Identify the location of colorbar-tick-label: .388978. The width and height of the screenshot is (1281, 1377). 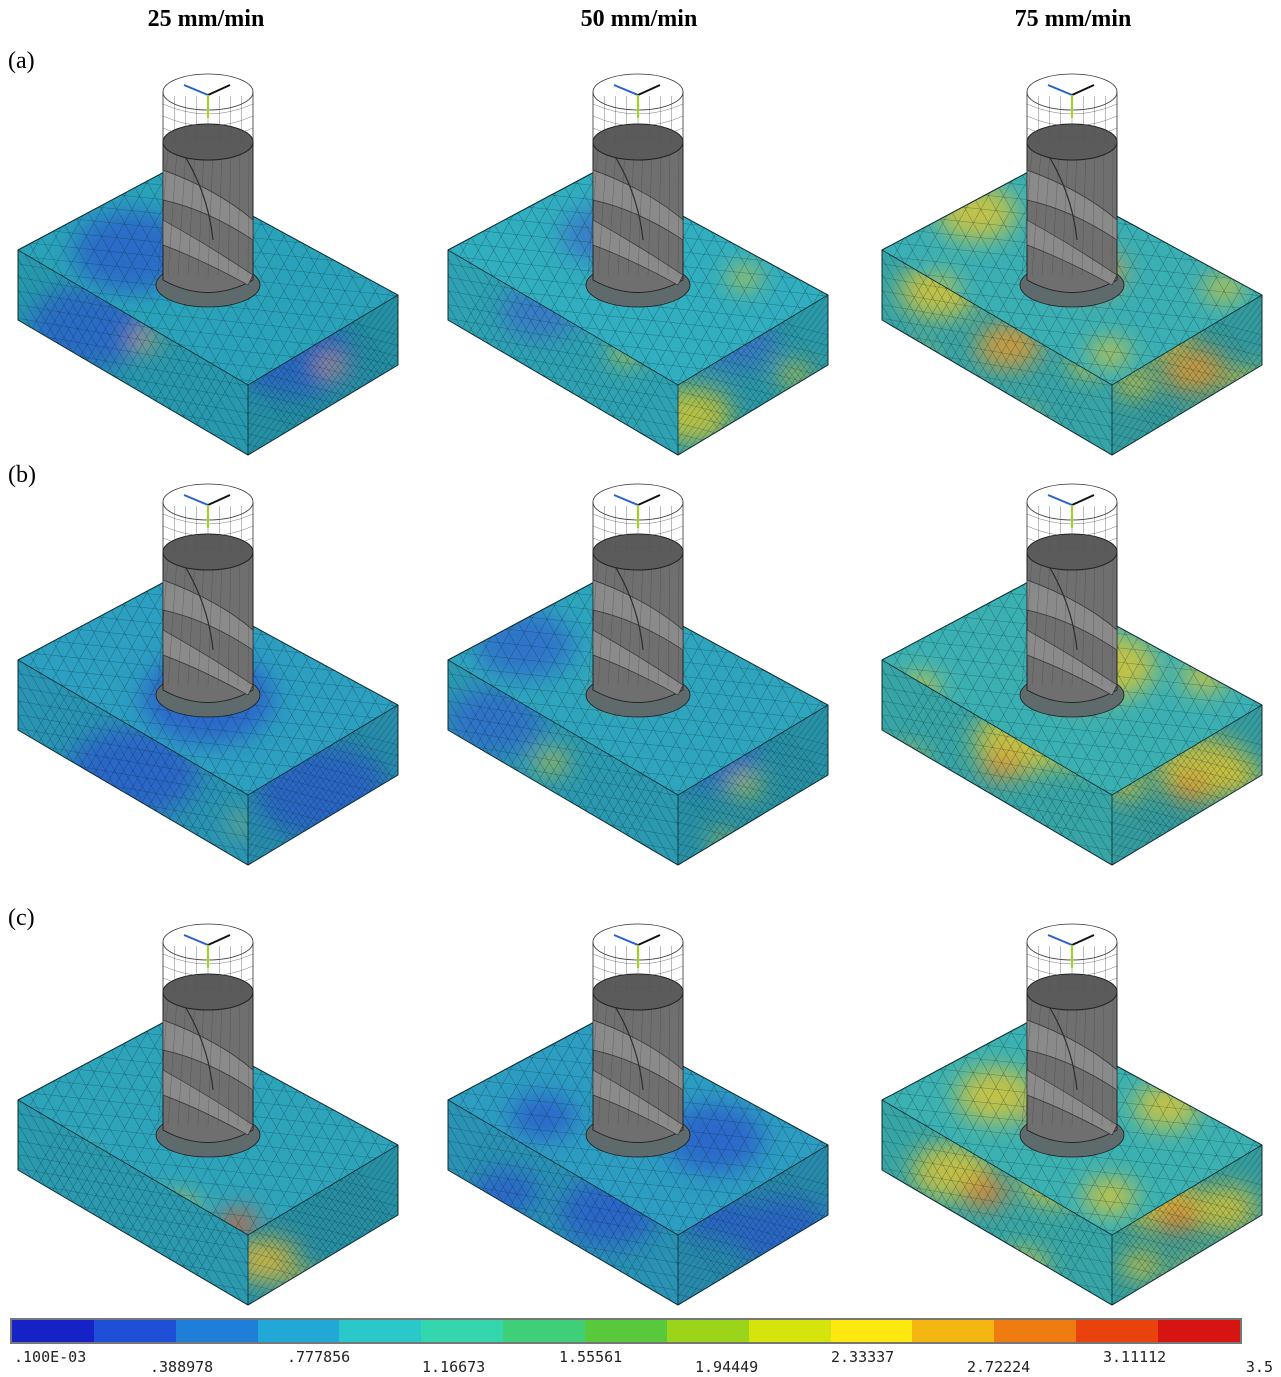
(182, 1367).